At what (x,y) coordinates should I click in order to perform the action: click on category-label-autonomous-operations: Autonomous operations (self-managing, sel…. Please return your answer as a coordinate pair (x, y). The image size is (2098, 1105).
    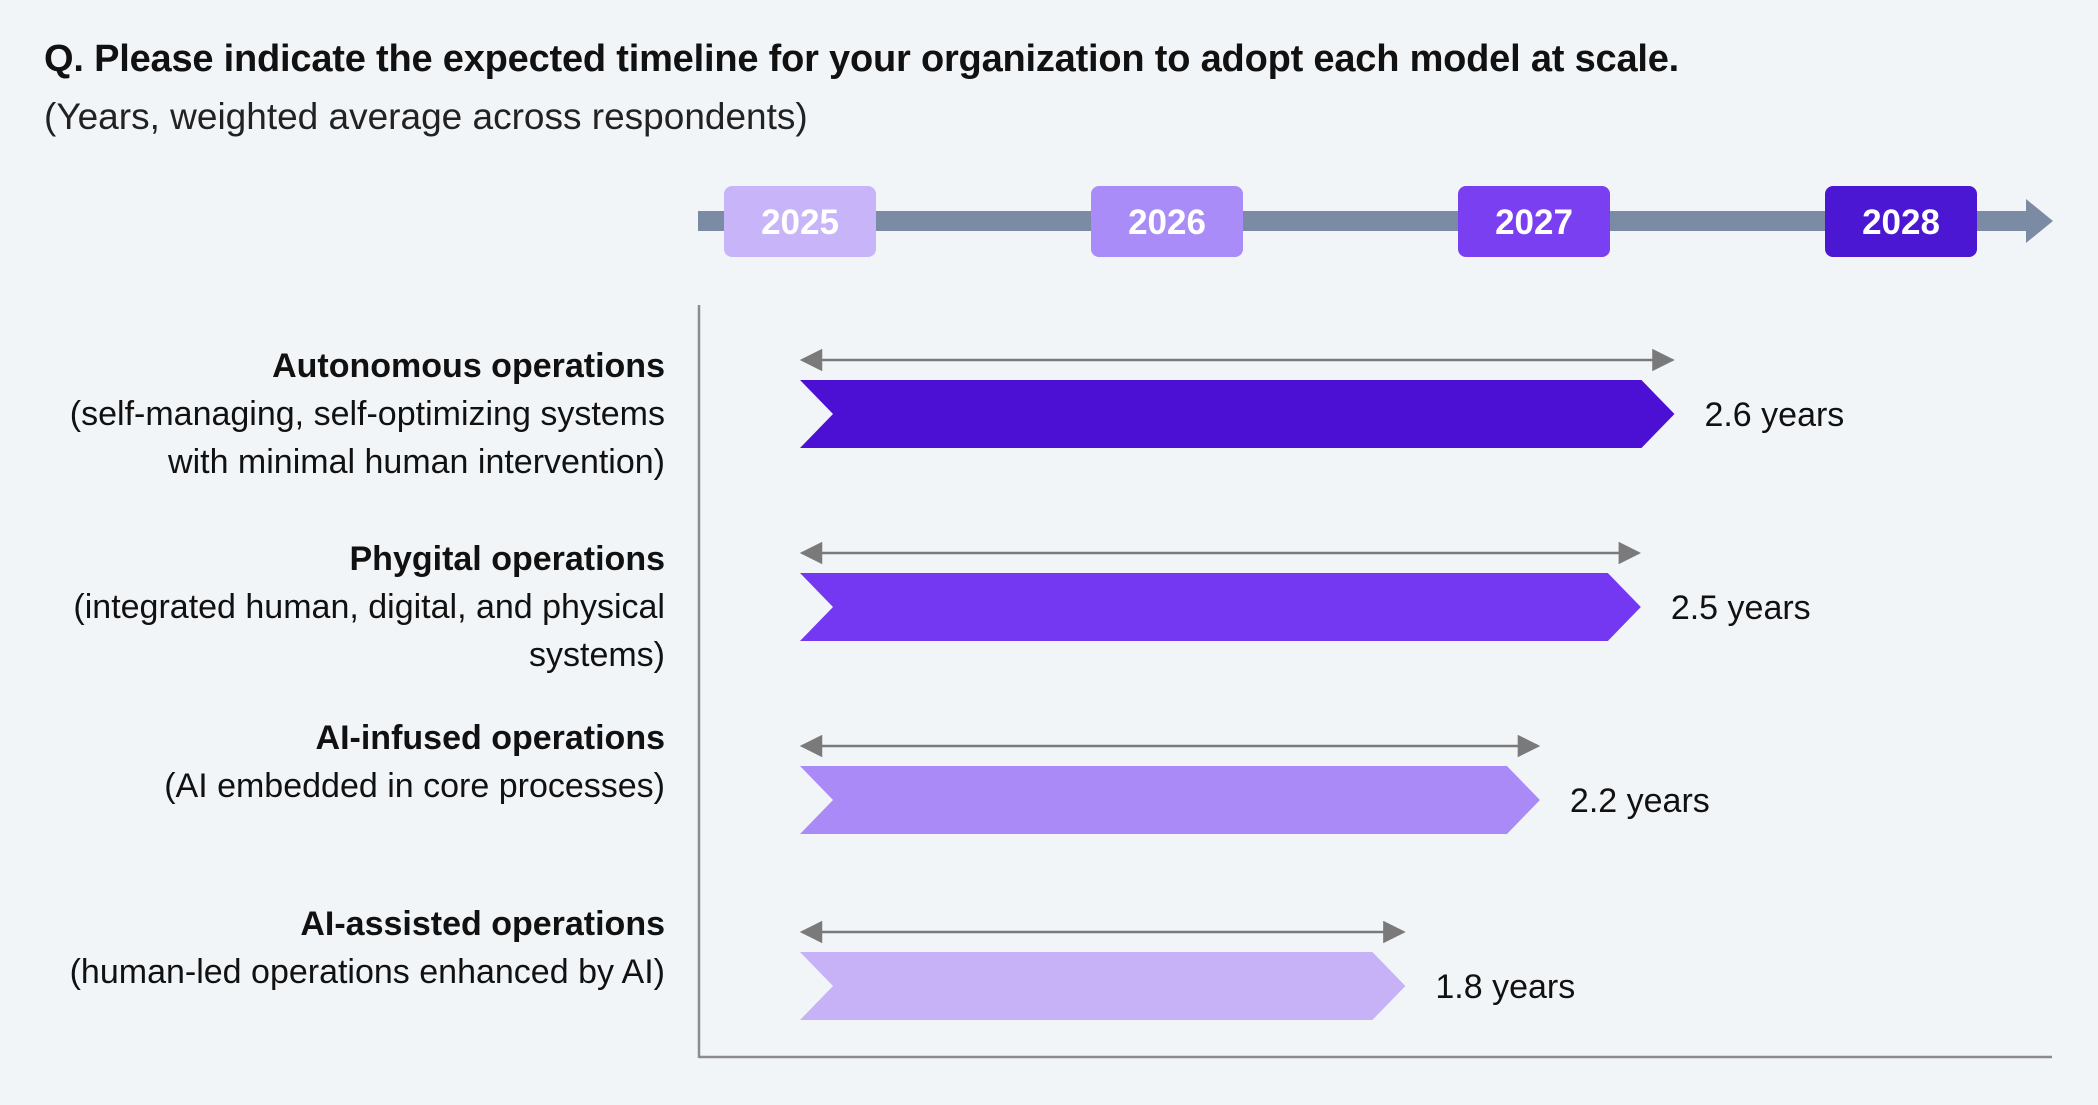
    Looking at the image, I should click on (335, 414).